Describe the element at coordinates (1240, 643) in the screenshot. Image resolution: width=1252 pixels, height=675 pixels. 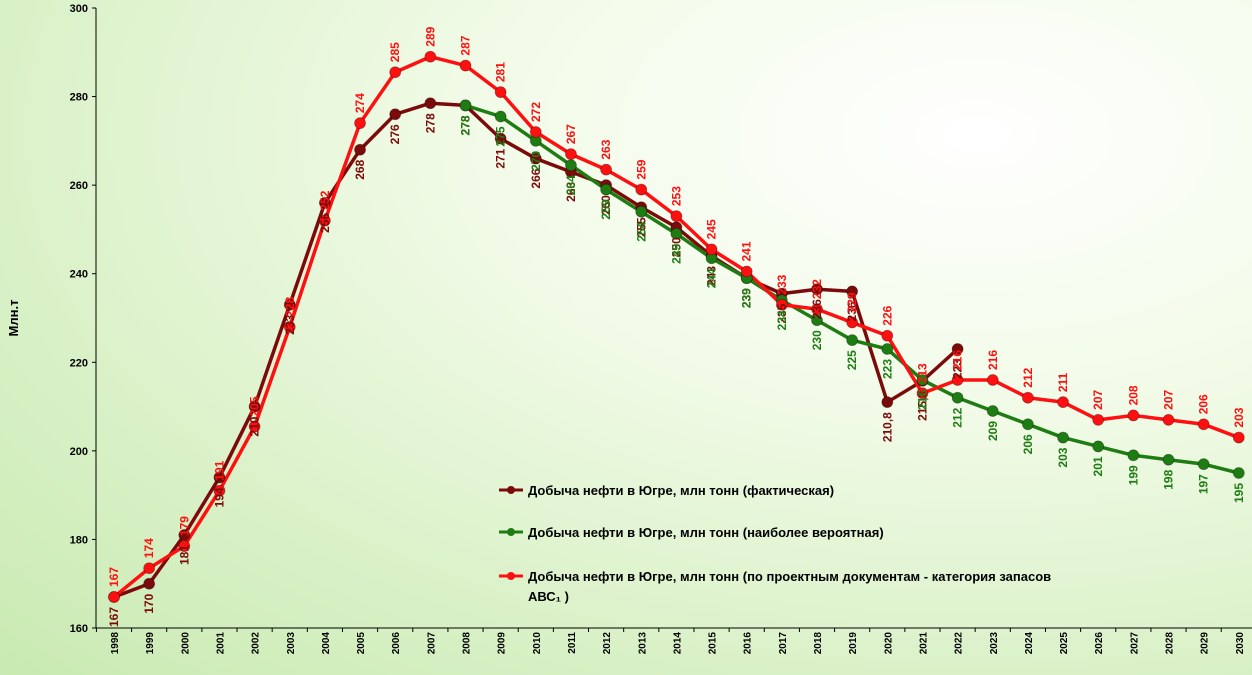
I see `x-tick-label: 2030` at that location.